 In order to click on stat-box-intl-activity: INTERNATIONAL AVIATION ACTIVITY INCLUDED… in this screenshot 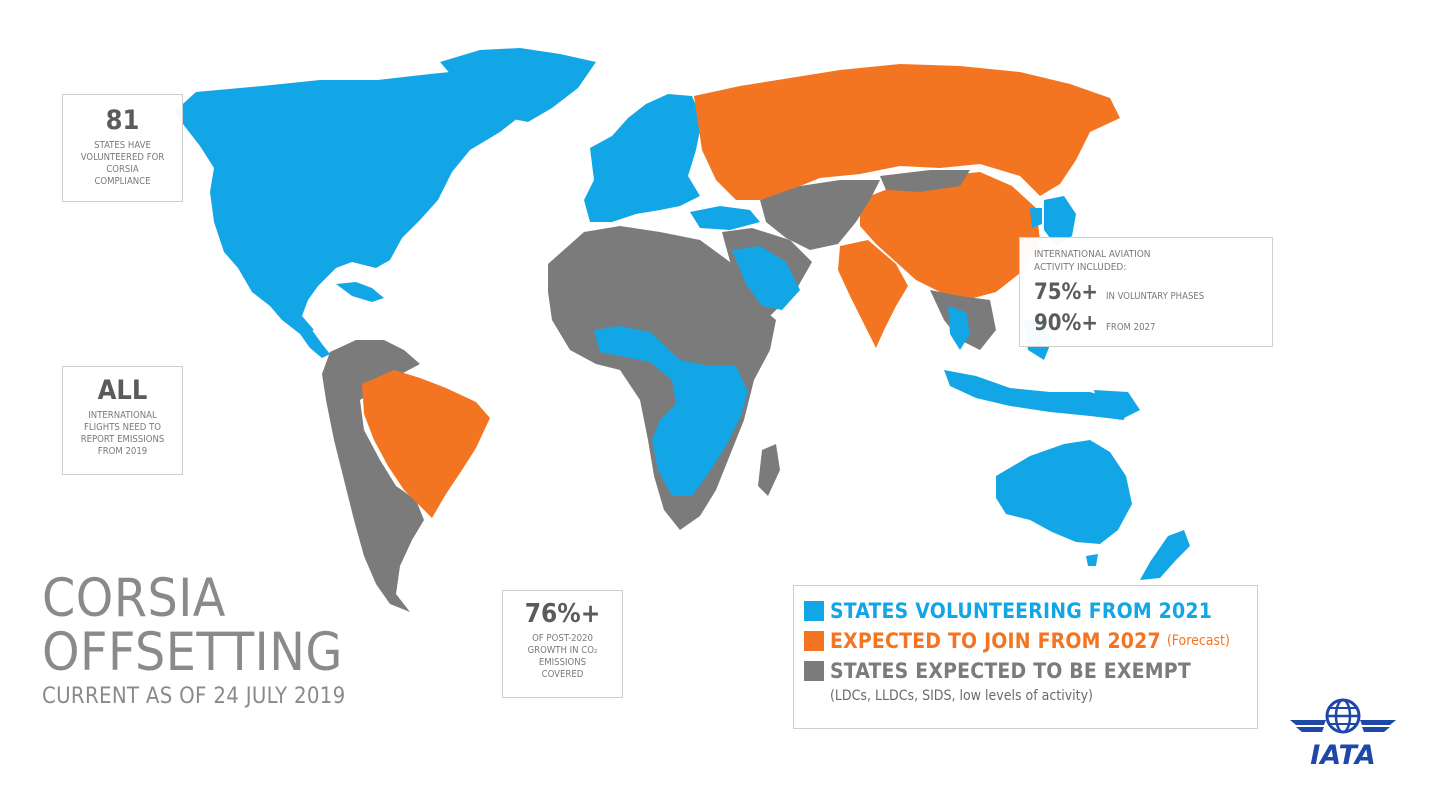, I will do `click(1146, 292)`.